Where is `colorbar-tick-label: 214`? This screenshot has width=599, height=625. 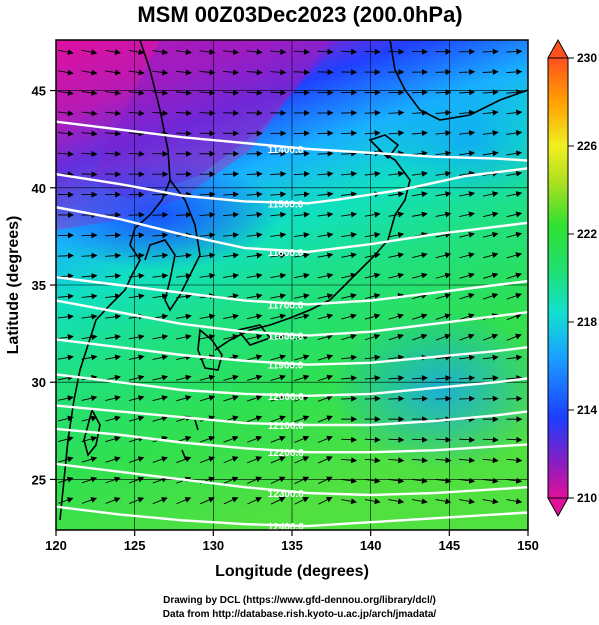 colorbar-tick-label: 214 is located at coordinates (587, 410).